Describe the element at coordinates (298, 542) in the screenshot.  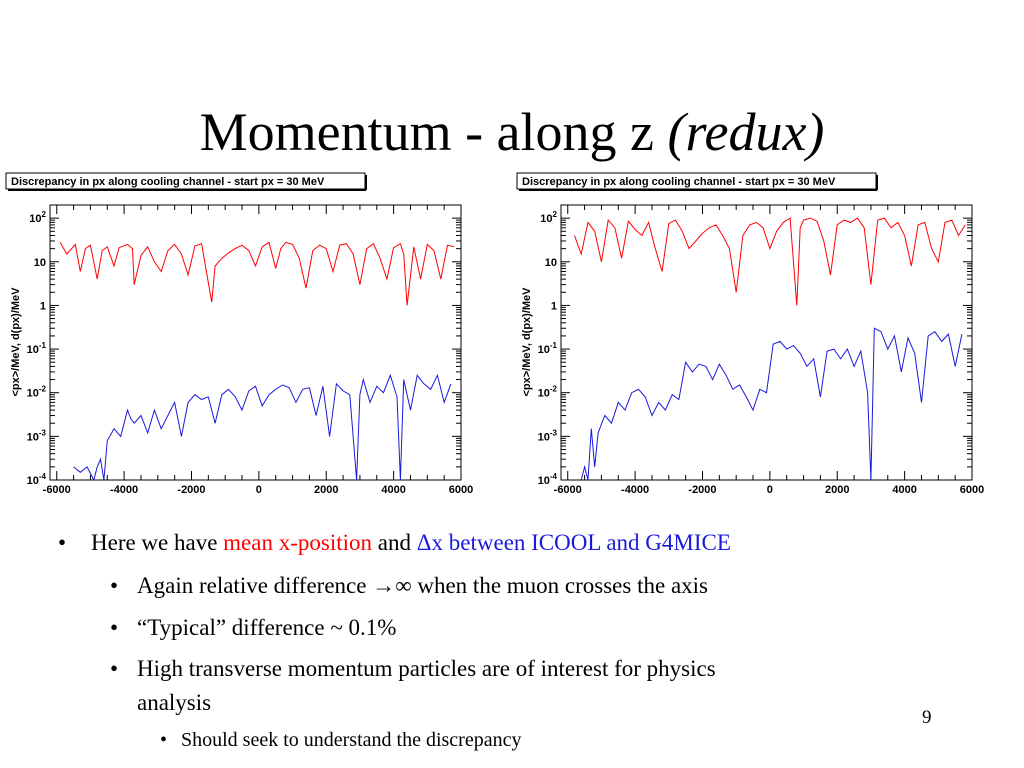
I see `bullet-1-red: mean x-position` at that location.